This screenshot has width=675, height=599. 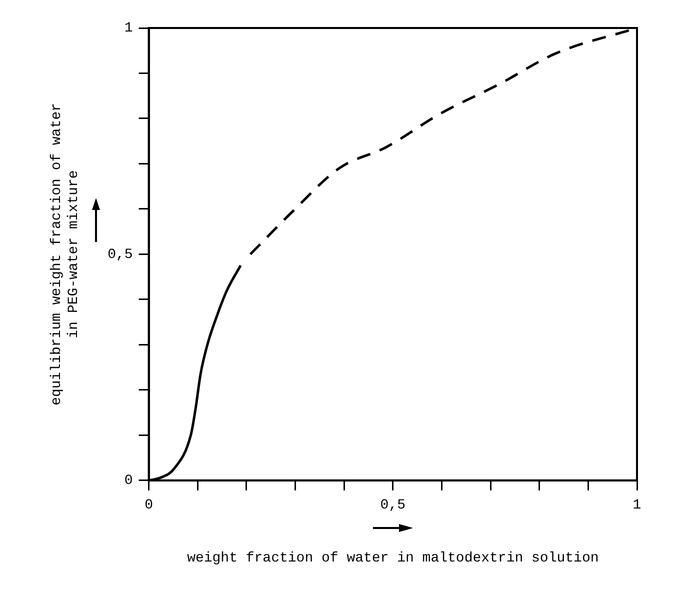 What do you see at coordinates (393, 558) in the screenshot?
I see `x-axis-title: weight fraction of water in maltodextrin solution` at bounding box center [393, 558].